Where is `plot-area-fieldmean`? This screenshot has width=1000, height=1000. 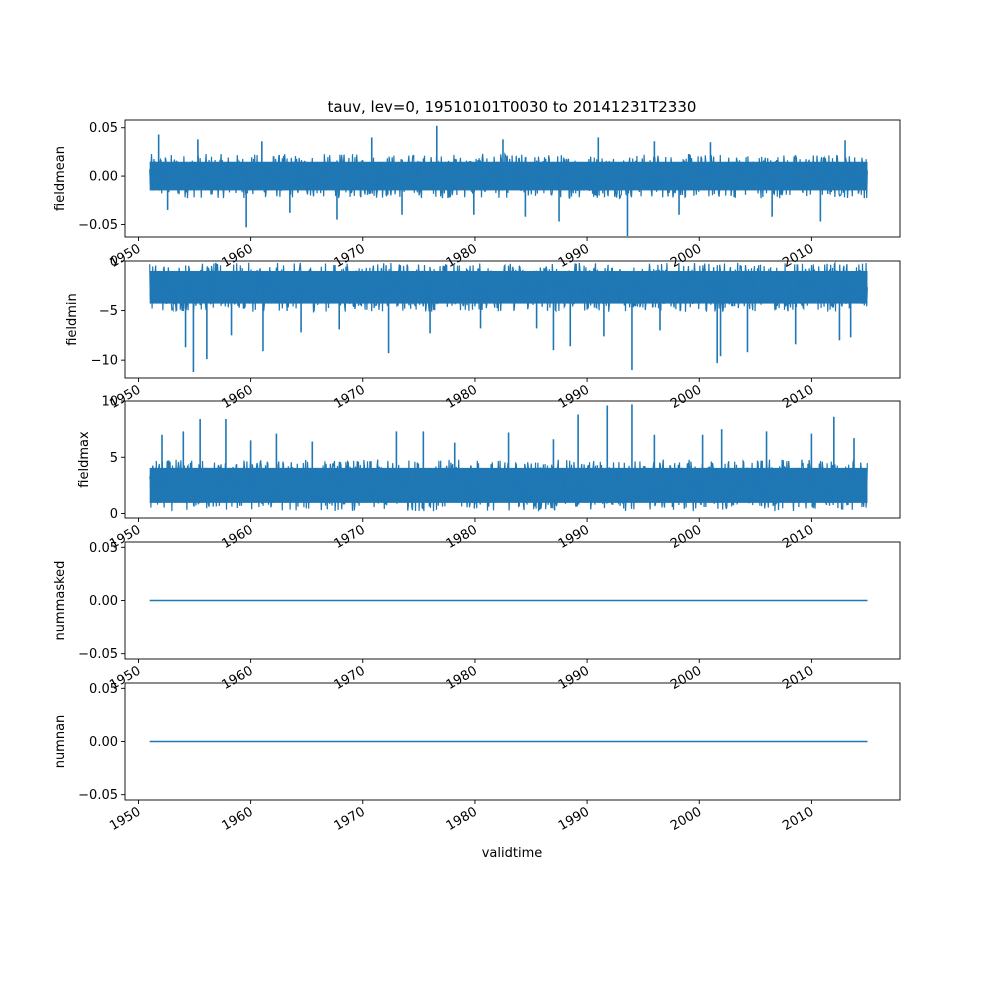 plot-area-fieldmean is located at coordinates (508, 181).